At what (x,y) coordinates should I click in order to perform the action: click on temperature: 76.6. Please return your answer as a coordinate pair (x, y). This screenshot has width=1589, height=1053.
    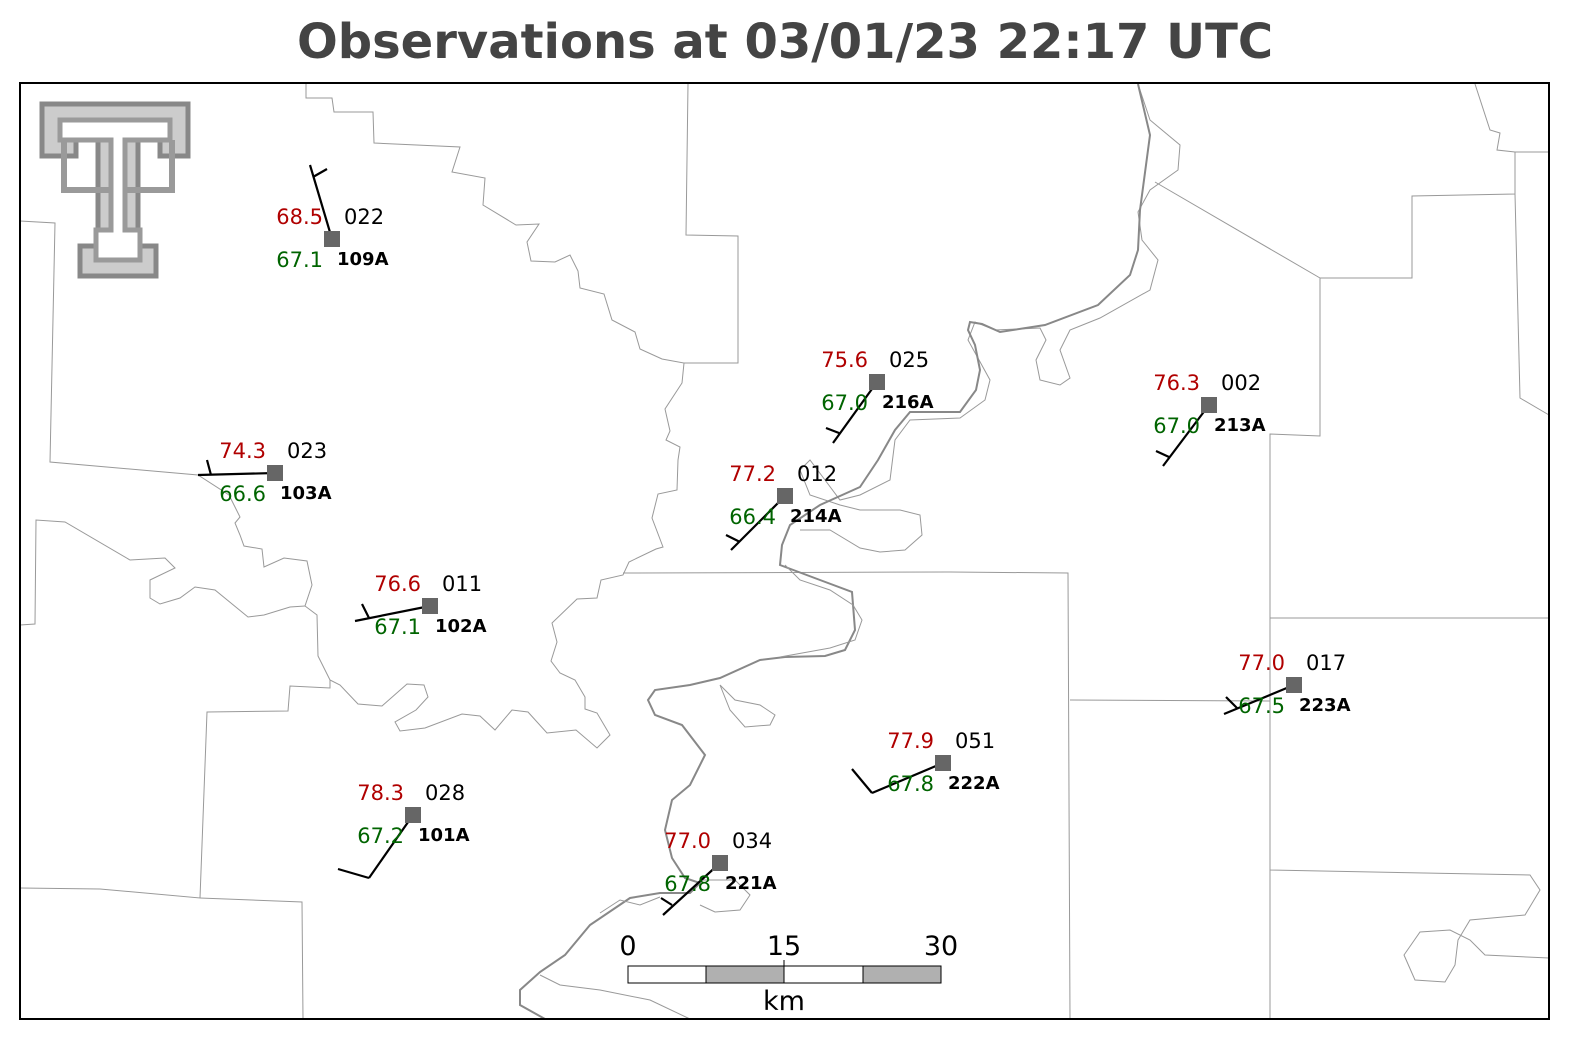
    Looking at the image, I should click on (397, 584).